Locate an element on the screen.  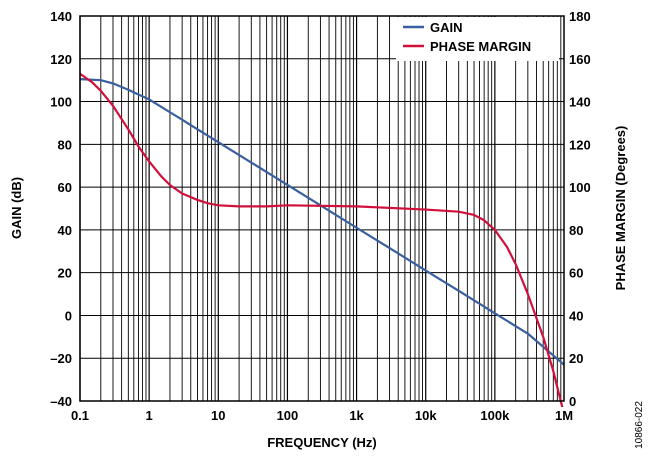
y-left-tick-label: 20 is located at coordinates (65, 273).